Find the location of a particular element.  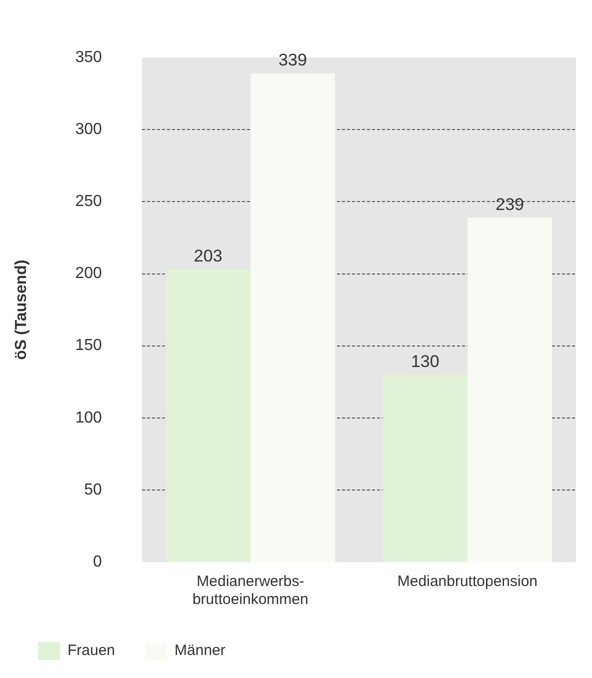

data-label: 203 is located at coordinates (208, 256).